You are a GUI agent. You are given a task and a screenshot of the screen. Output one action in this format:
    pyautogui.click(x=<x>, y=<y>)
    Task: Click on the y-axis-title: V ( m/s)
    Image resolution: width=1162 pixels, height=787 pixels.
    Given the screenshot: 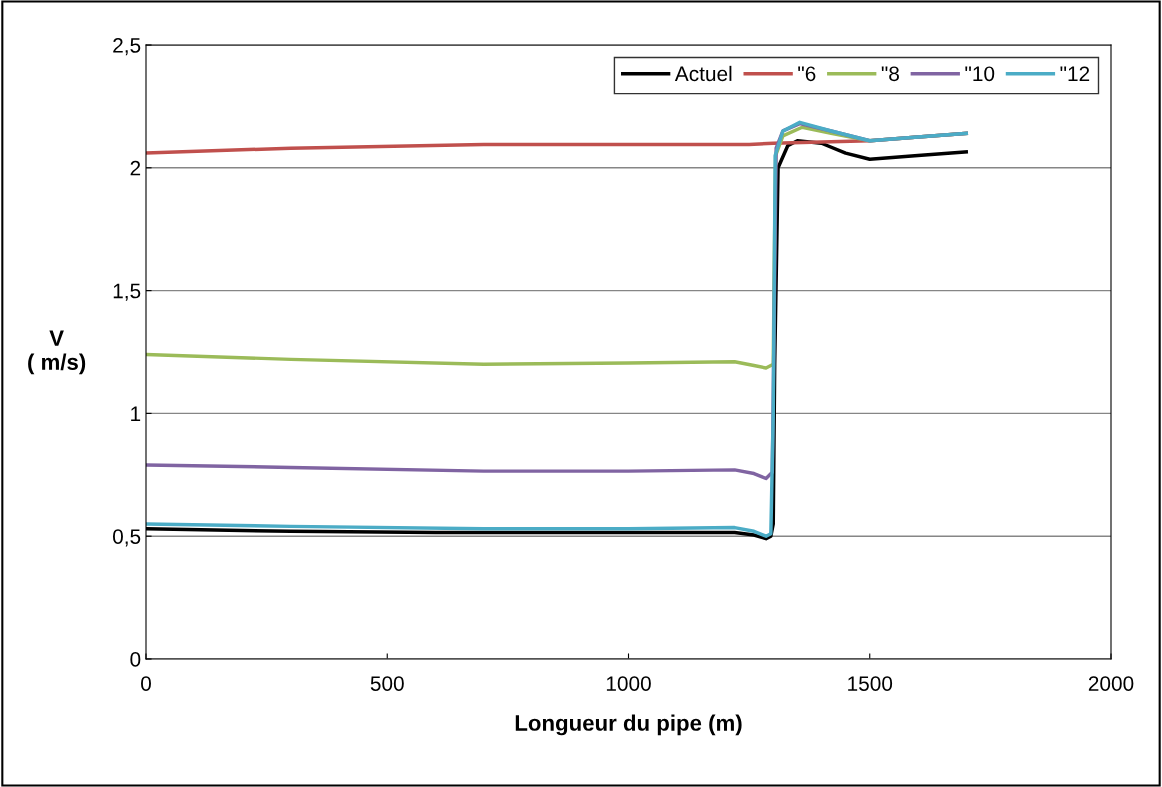 What is the action you would take?
    pyautogui.click(x=57, y=352)
    